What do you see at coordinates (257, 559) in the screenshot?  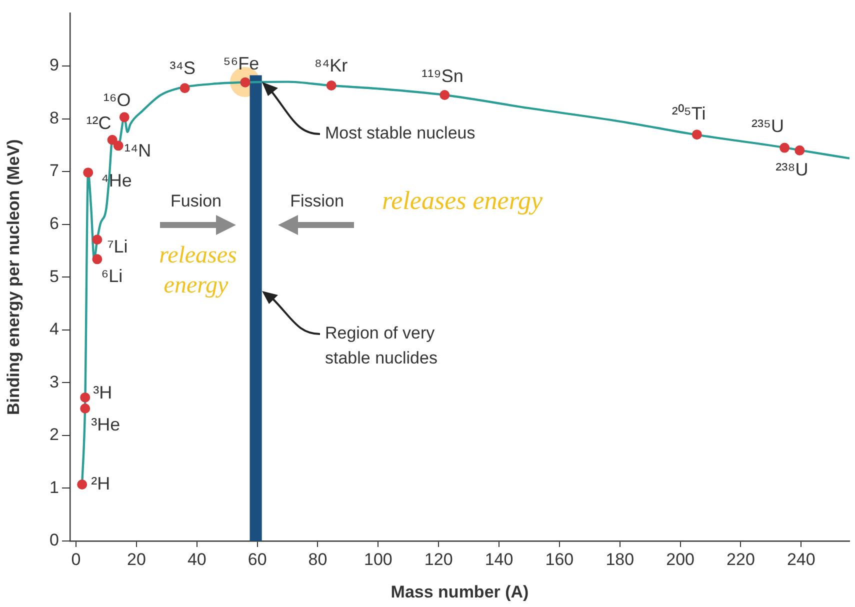 I see `x-tick-label: 60` at bounding box center [257, 559].